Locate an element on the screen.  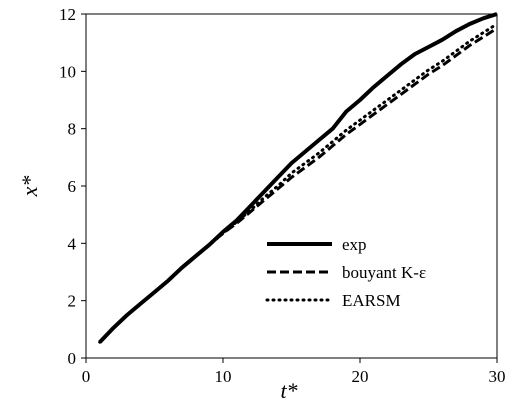
y-tick-label: 6 is located at coordinates (72, 186).